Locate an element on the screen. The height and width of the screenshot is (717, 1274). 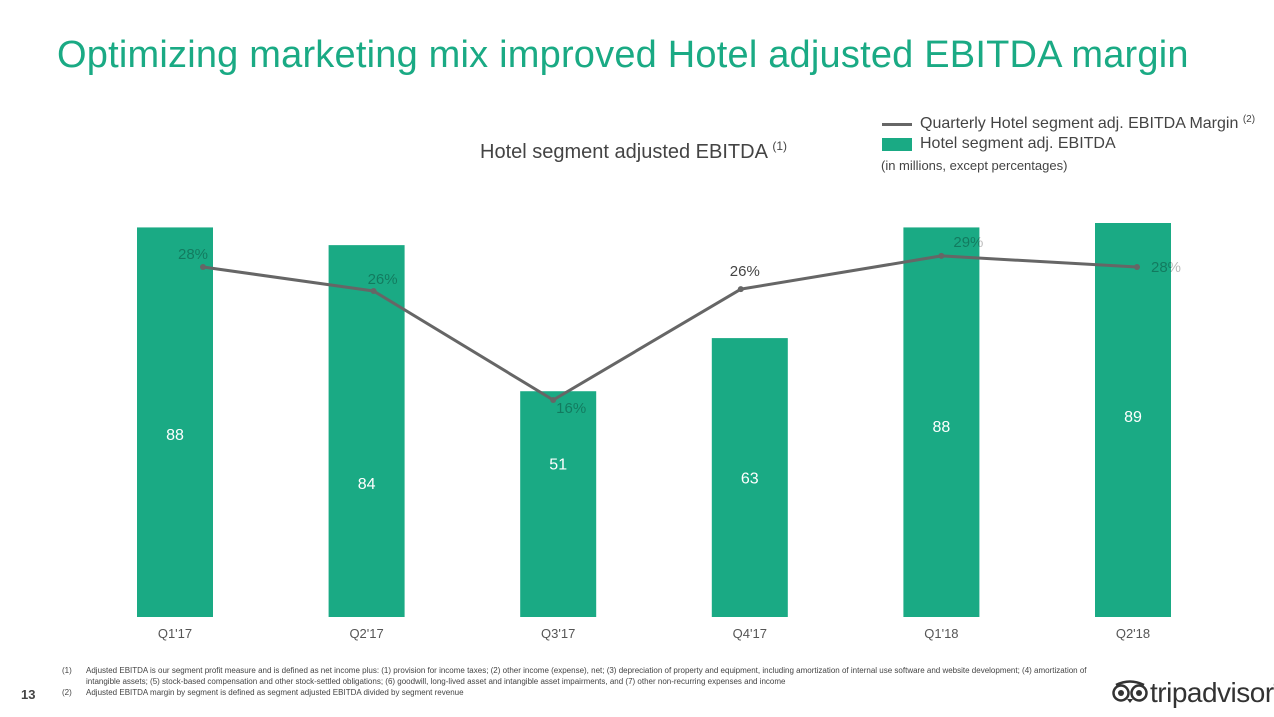
category-label: Q4'17 is located at coordinates (750, 633).